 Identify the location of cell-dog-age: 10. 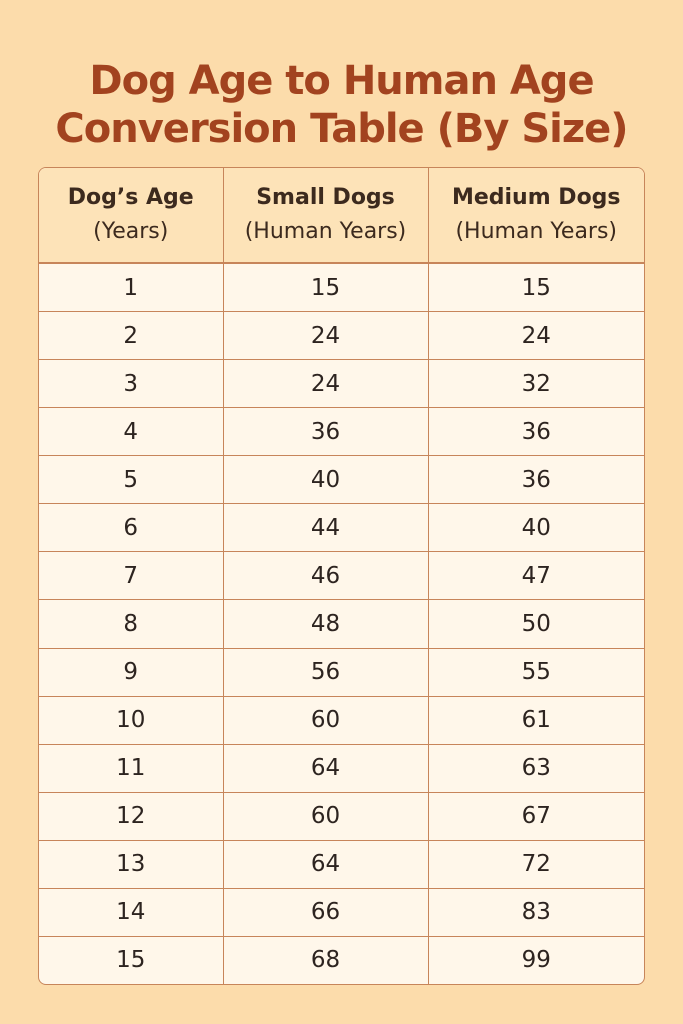
(131, 720).